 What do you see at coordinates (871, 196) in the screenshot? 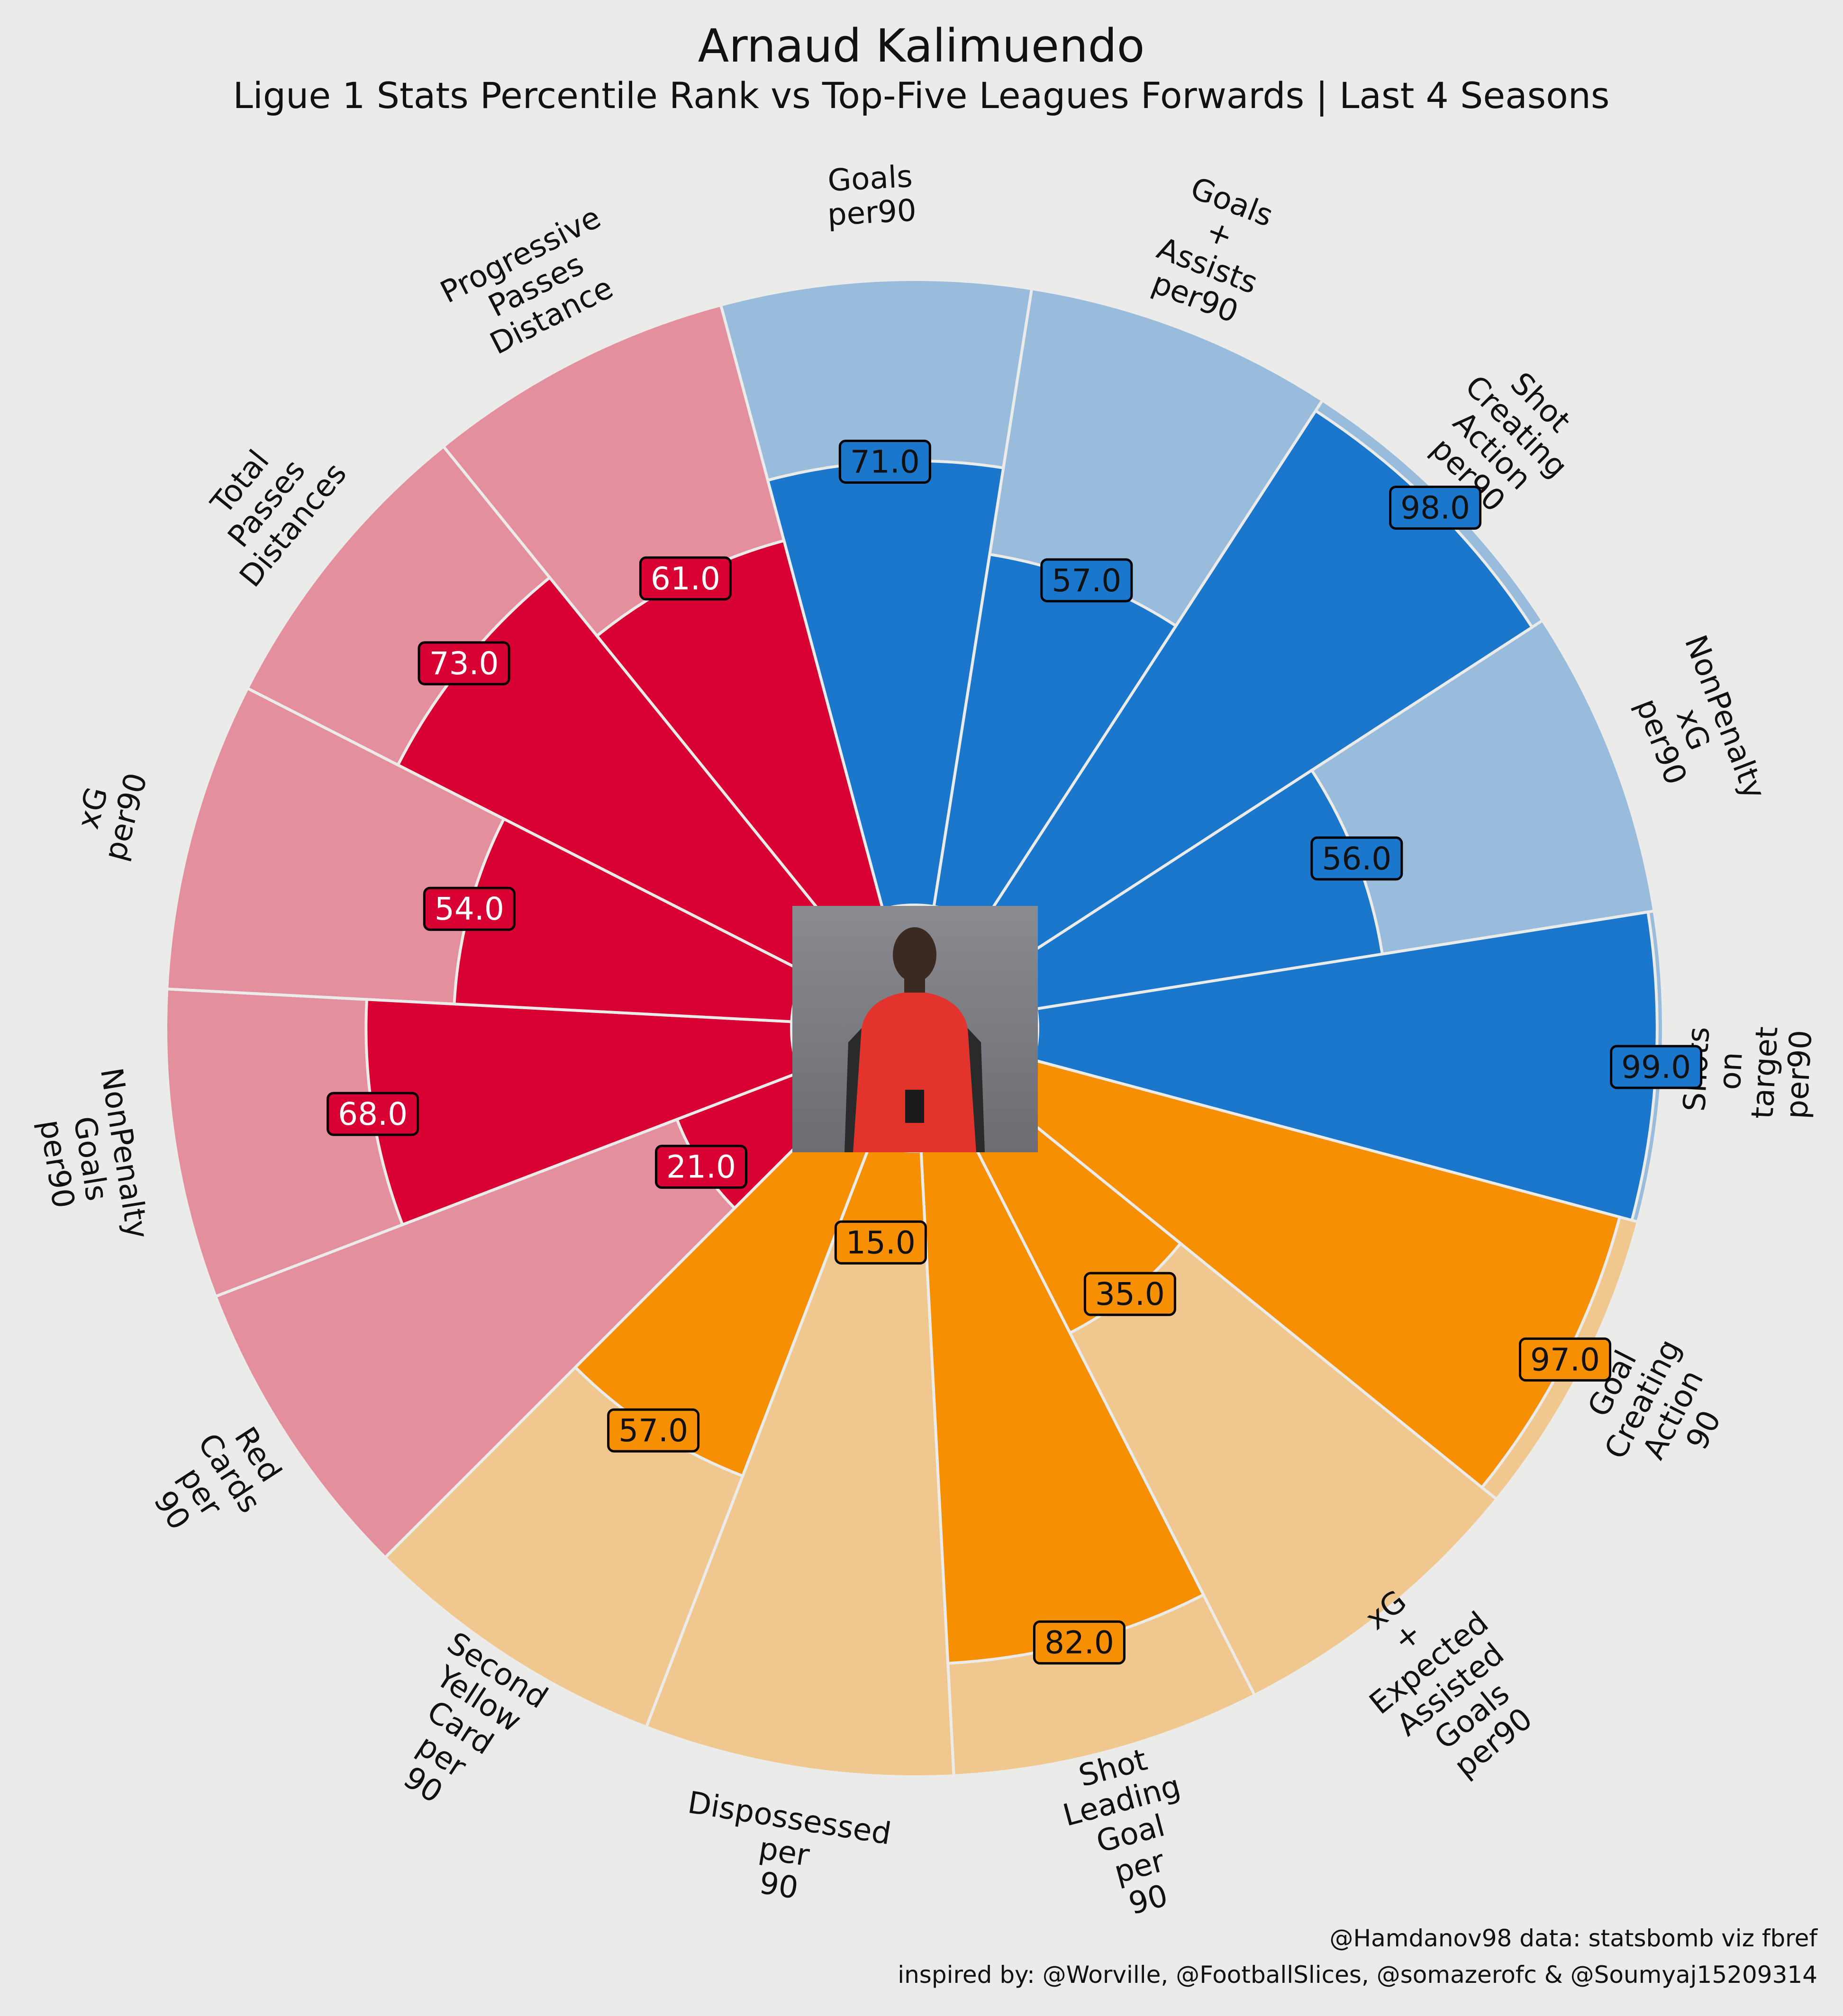
I see `segment-label-goals-per90: Goalsper90` at bounding box center [871, 196].